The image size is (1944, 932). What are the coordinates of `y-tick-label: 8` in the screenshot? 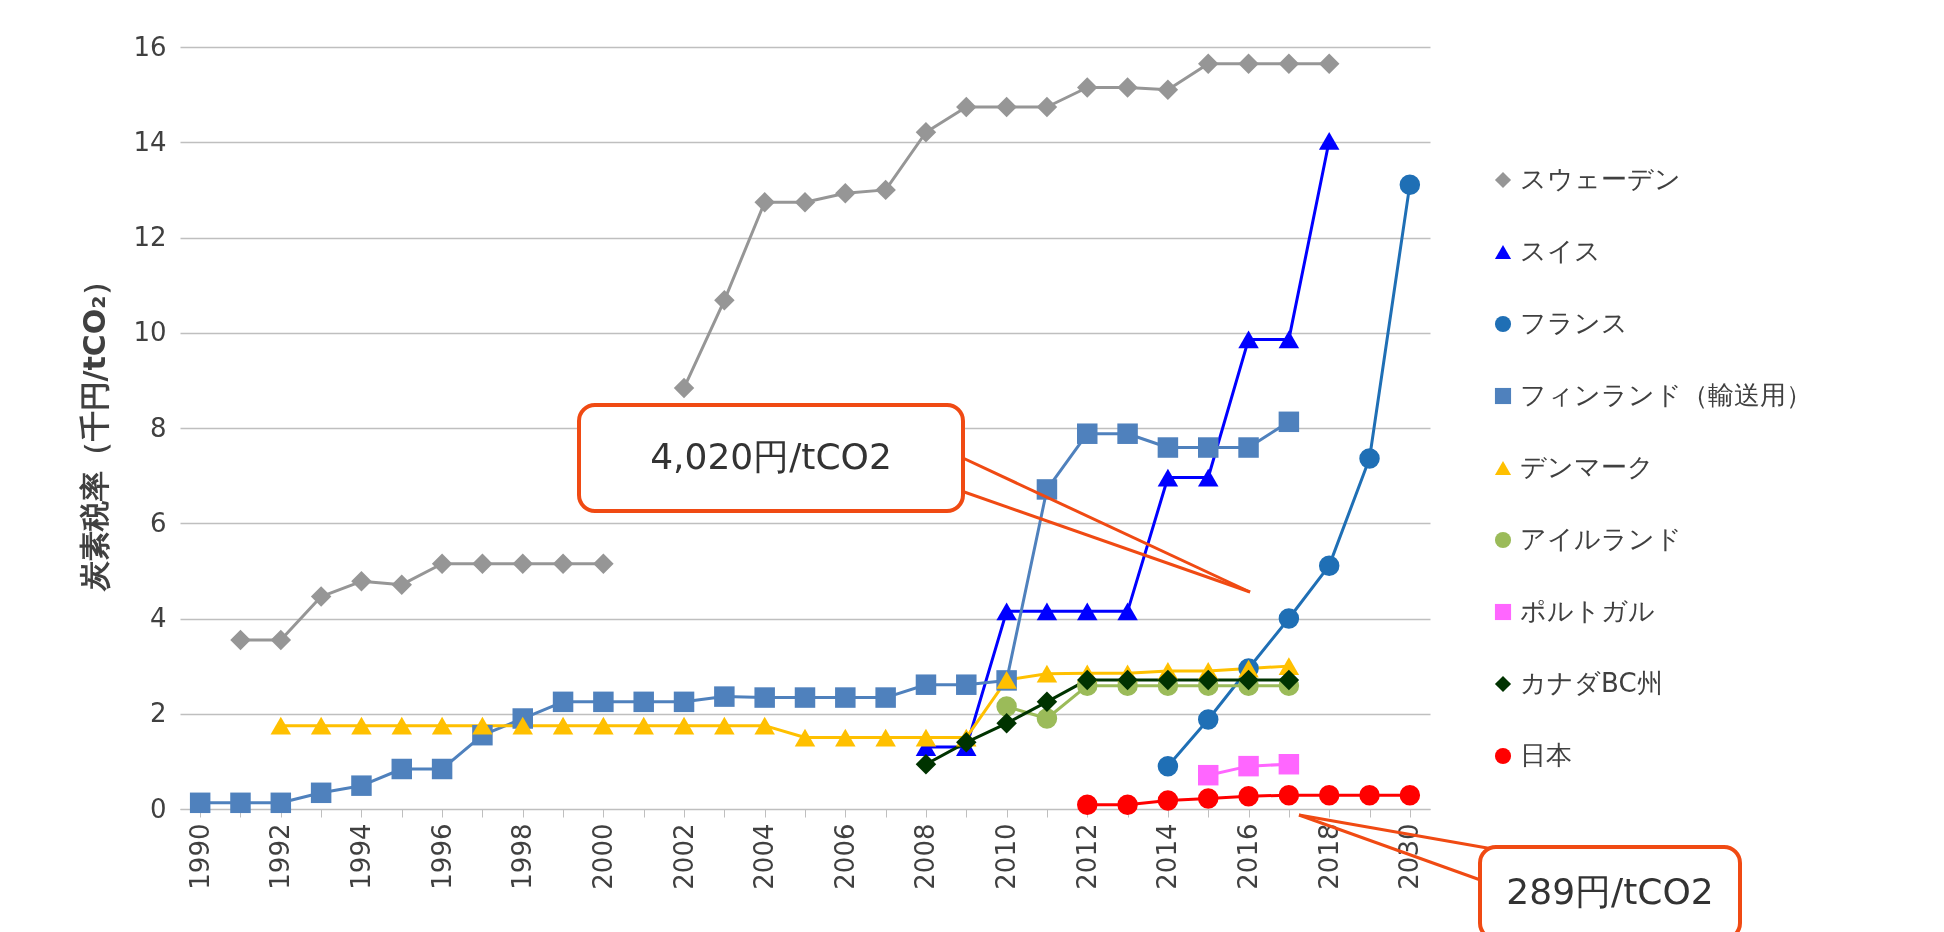 It's located at (158, 427).